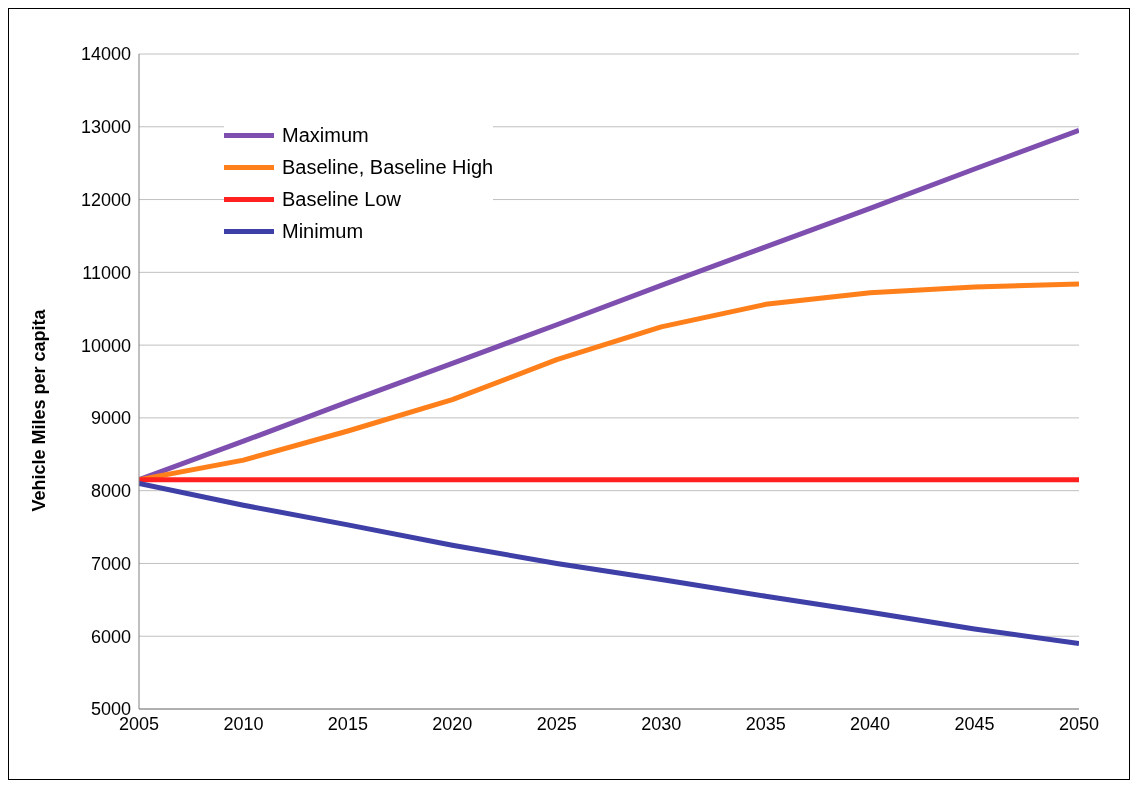 Image resolution: width=1139 pixels, height=790 pixels. I want to click on y-tick-label: 7000, so click(110, 563).